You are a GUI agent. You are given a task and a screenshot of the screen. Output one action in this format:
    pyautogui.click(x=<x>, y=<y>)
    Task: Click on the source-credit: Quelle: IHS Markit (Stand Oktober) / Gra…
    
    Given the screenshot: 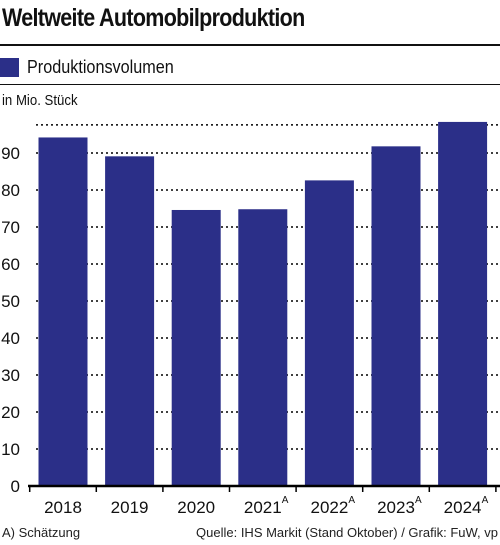 What is the action you would take?
    pyautogui.click(x=347, y=532)
    